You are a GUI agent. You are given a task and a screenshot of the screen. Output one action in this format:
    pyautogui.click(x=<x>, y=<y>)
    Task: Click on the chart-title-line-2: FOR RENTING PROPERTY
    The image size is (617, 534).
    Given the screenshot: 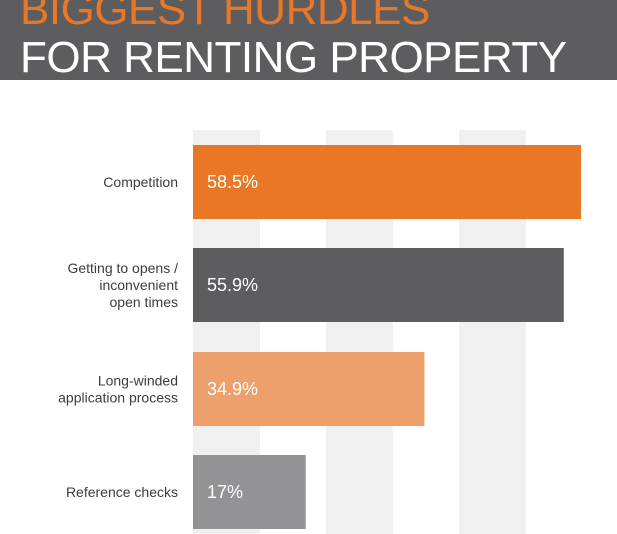 What is the action you would take?
    pyautogui.click(x=293, y=56)
    